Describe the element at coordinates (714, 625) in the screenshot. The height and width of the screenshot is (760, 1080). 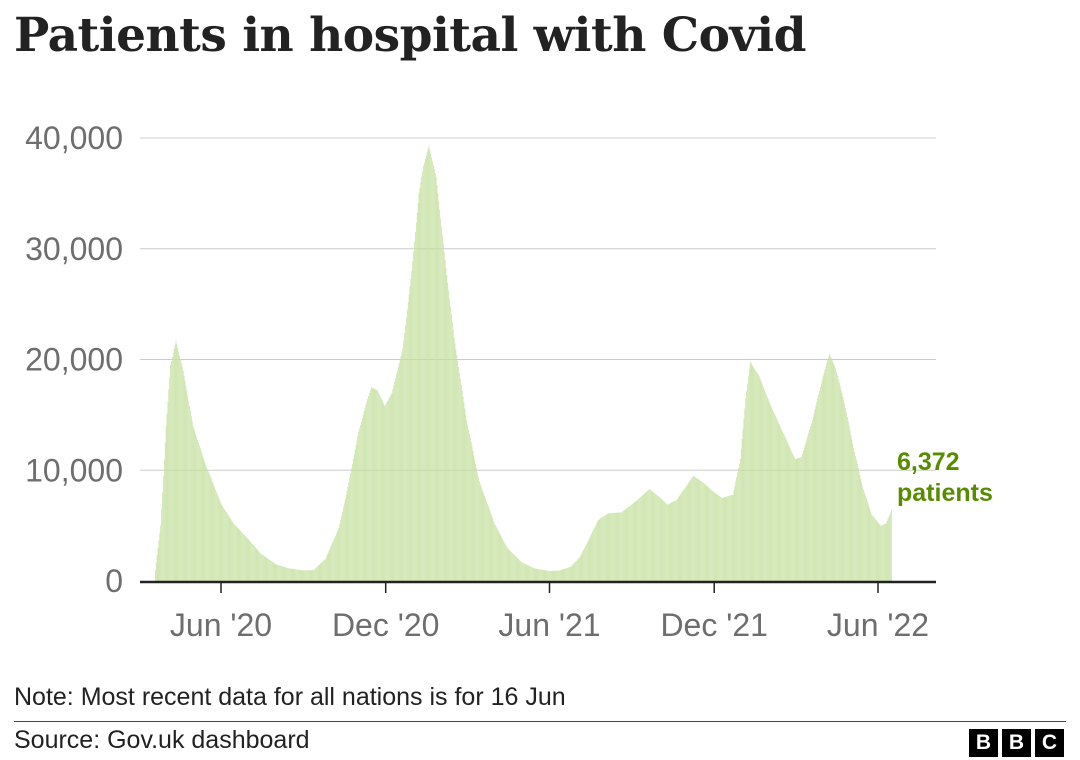
I see `x-tick-label: Dec '21` at that location.